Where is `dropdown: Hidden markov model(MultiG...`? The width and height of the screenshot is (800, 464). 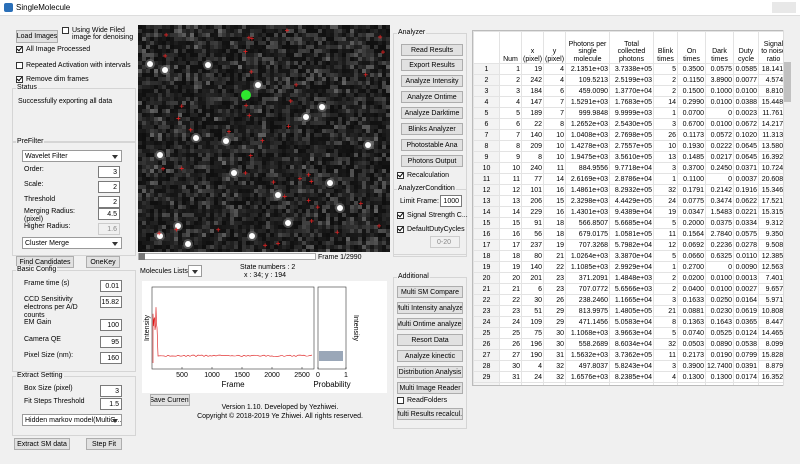
dropdown: Hidden markov model(MultiG... is located at coordinates (72, 420).